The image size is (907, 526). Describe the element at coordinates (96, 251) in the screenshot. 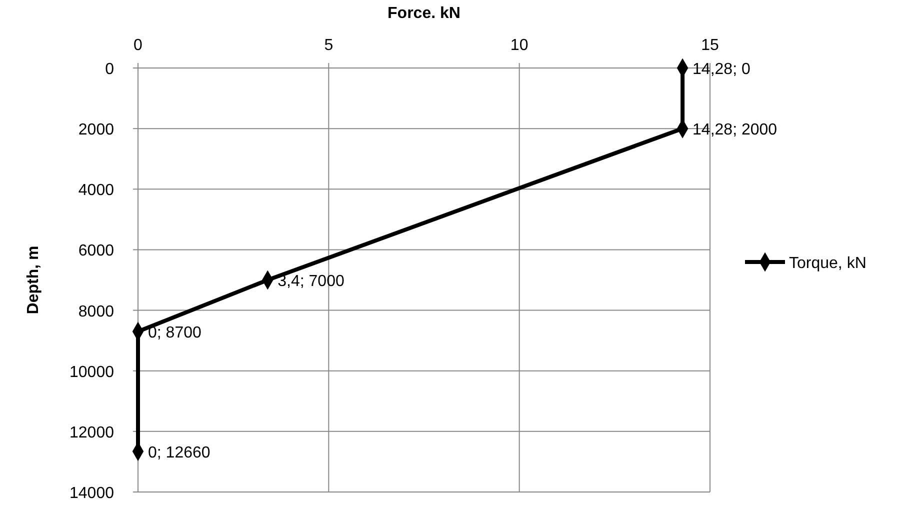

I see `y-tick-label: 6000` at that location.